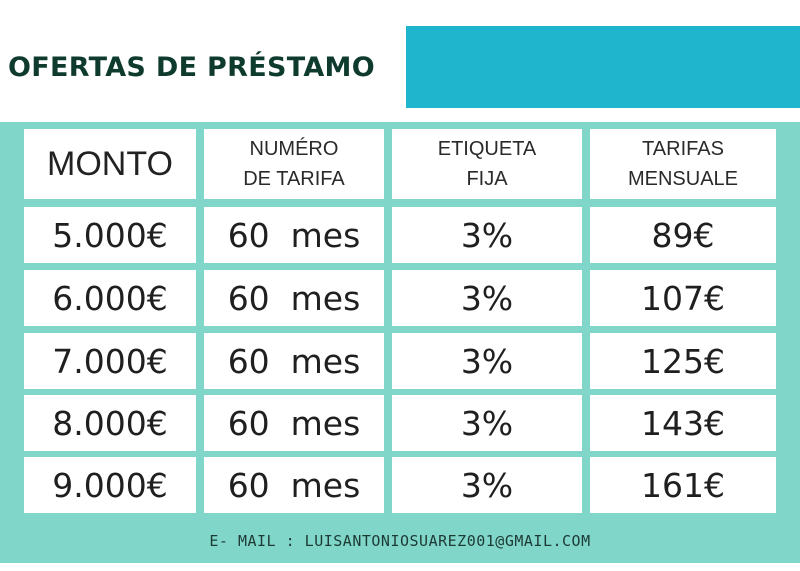 This screenshot has height=571, width=800. I want to click on accent-block, so click(603, 67).